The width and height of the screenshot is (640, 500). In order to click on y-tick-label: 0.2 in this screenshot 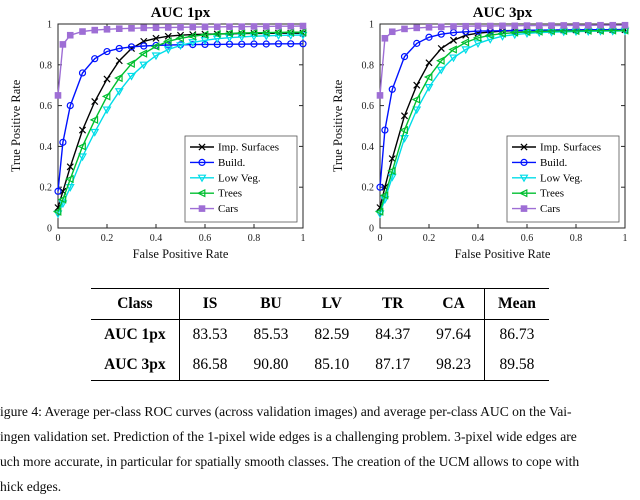, I will do `click(368, 188)`.